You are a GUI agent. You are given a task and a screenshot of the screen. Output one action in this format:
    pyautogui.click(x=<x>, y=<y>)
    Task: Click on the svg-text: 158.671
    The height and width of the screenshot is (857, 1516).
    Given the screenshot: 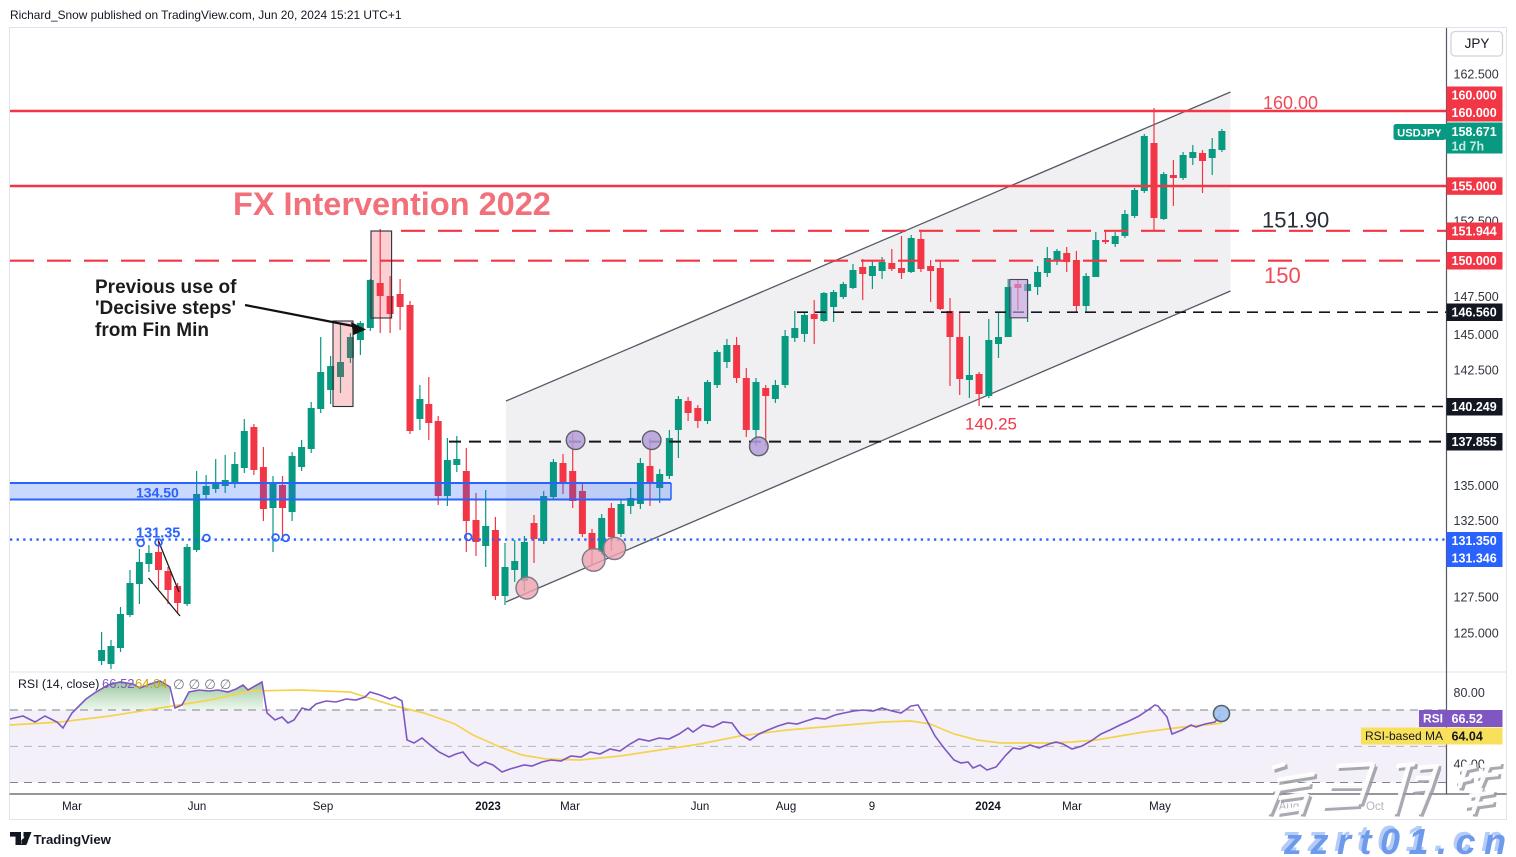 What is the action you would take?
    pyautogui.click(x=1474, y=132)
    